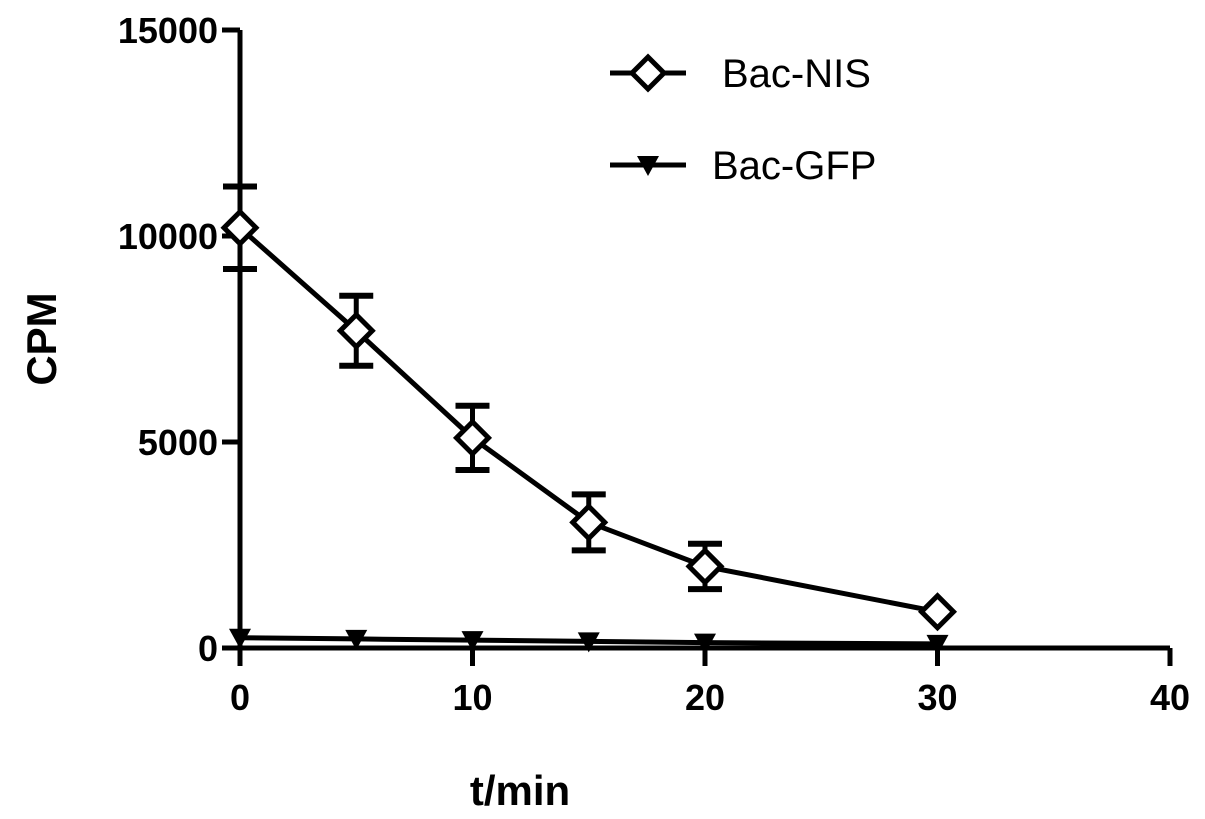  What do you see at coordinates (796, 74) in the screenshot?
I see `legend-label: Bac-NIS` at bounding box center [796, 74].